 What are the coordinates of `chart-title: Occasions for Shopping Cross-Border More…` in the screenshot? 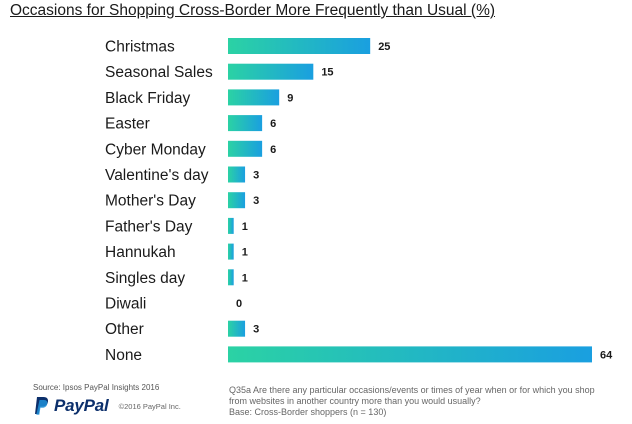 It's located at (253, 10).